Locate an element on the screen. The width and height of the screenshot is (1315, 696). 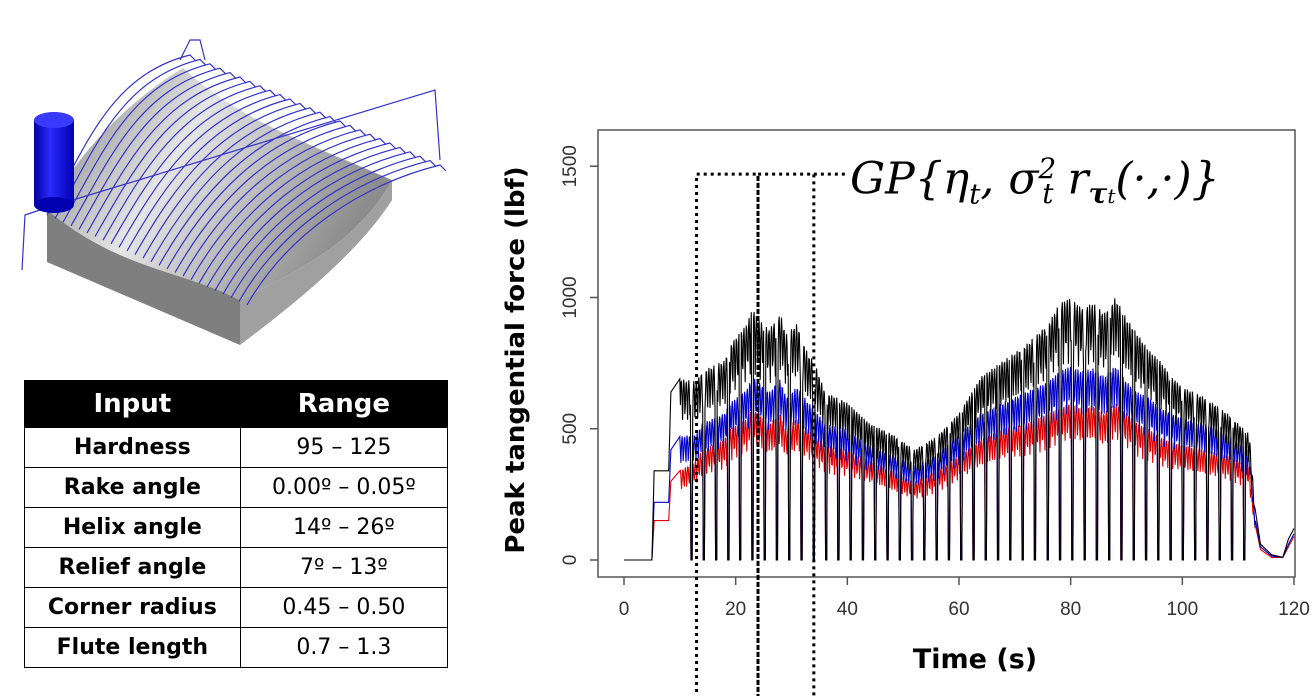
gp-sq: 2 is located at coordinates (1047, 168).